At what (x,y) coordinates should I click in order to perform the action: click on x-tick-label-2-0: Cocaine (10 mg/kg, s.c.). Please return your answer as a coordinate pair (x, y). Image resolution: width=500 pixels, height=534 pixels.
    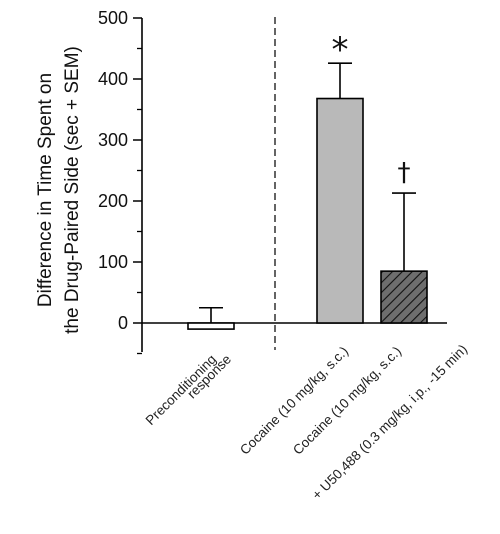
    Looking at the image, I should click on (347, 401).